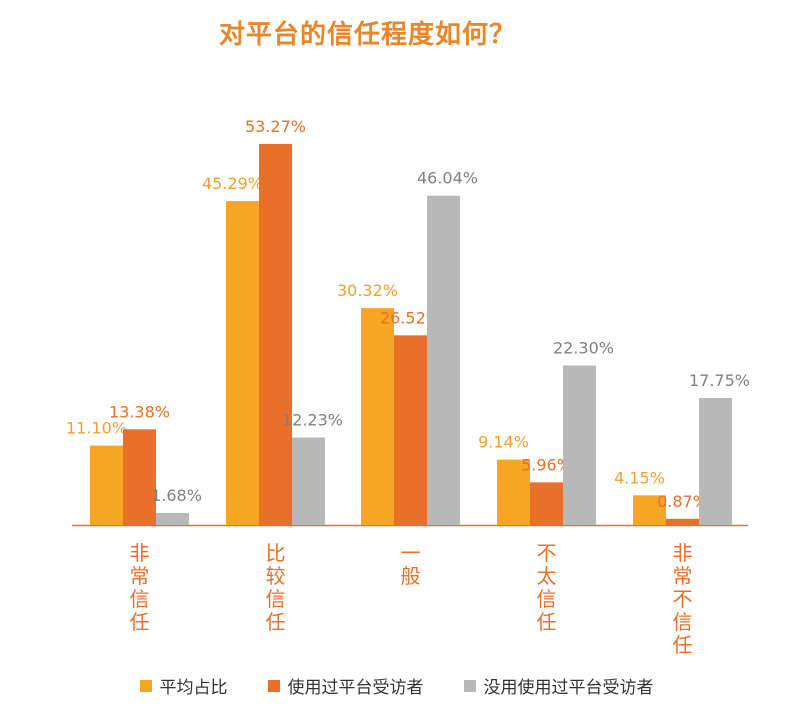 The width and height of the screenshot is (793, 723). Describe the element at coordinates (145, 685) in the screenshot. I see `legend-swatch-average` at that location.